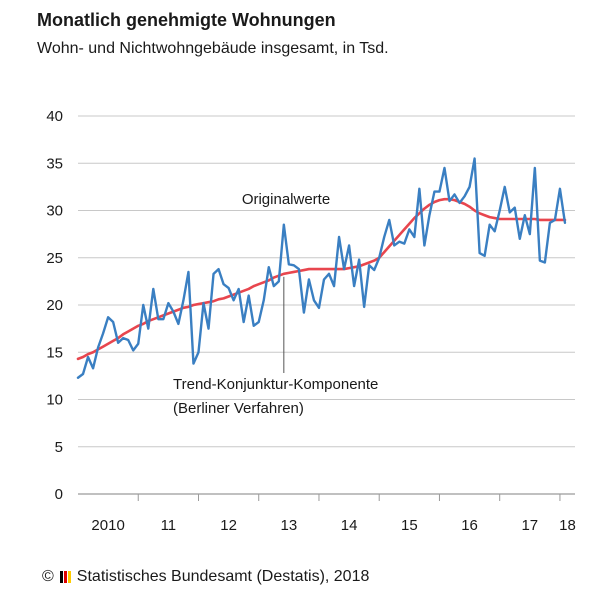  Describe the element at coordinates (349, 525) in the screenshot. I see `x-tick-label: 14` at that location.